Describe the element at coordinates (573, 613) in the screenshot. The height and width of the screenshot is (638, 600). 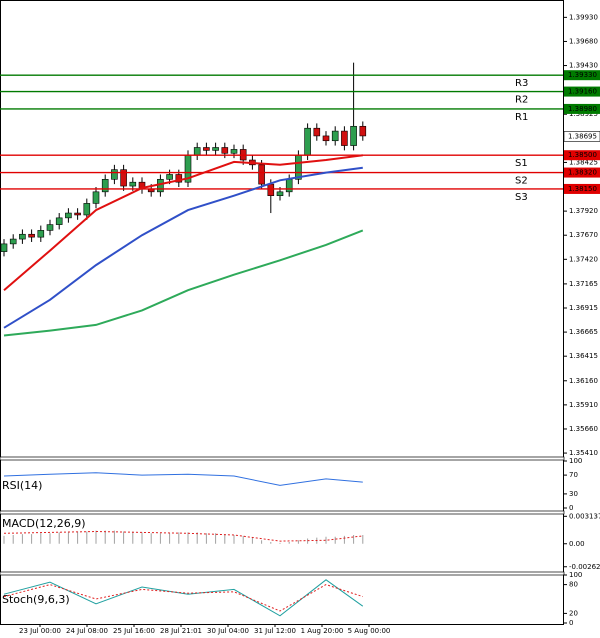
I see `y-tick-label: 20` at that location.